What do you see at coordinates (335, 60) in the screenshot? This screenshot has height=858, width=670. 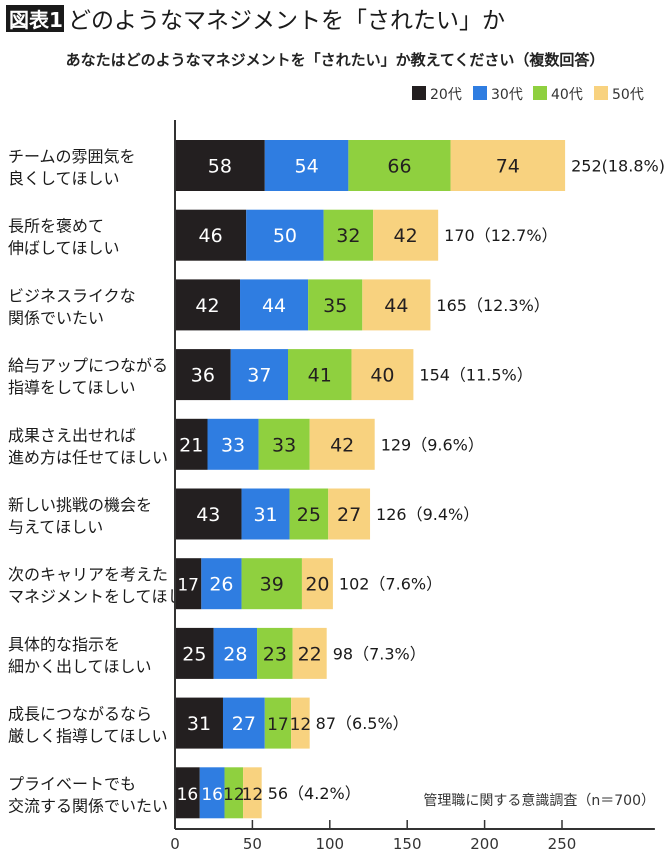 I see `chart-subtitle: あなたはどのようなマネジメントを「されたい」か教えてください（複数回答）` at bounding box center [335, 60].